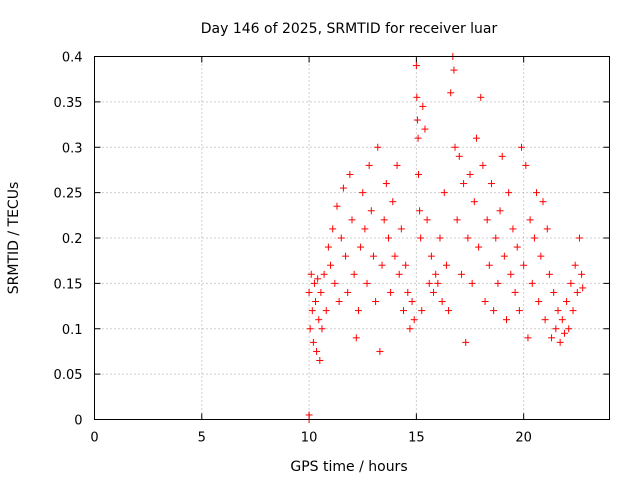 The height and width of the screenshot is (480, 640). I want to click on y-axis-label: SRMTID / TECUs, so click(14, 238).